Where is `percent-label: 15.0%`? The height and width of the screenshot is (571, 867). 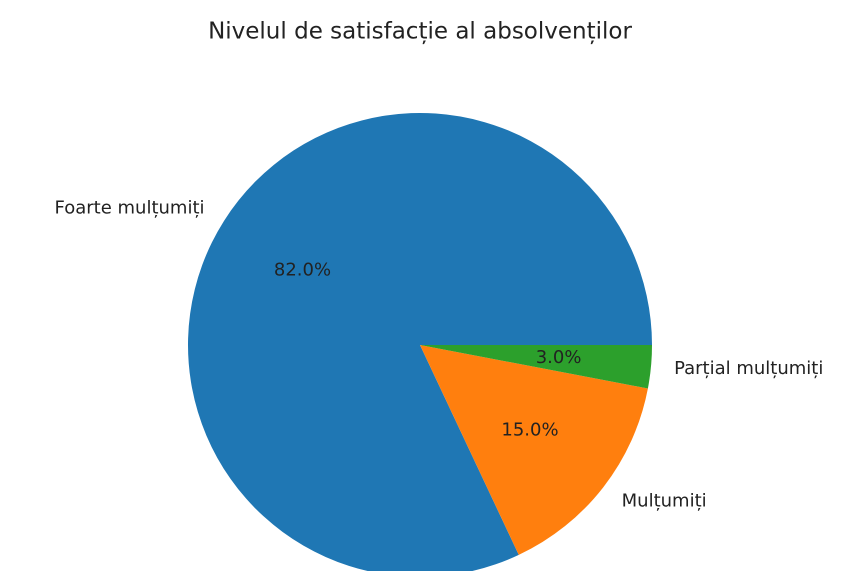 percent-label: 15.0% is located at coordinates (529, 429).